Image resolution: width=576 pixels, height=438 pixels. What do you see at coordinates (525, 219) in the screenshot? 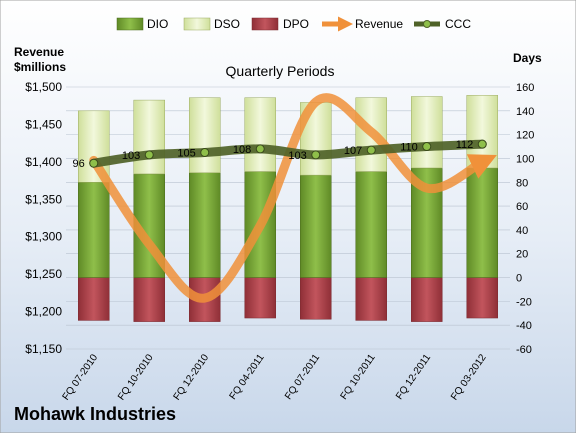
I see `right-axis-ticks: -60 -40 -20 0 20 40 60 80 100 120 140 160` at bounding box center [525, 219].